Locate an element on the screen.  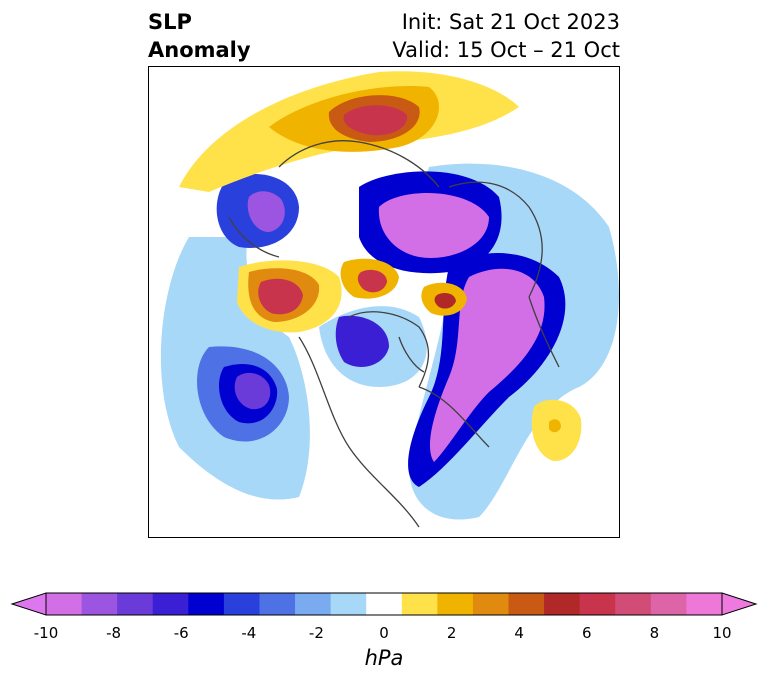
title-left: SLP Anomaly is located at coordinates (199, 36).